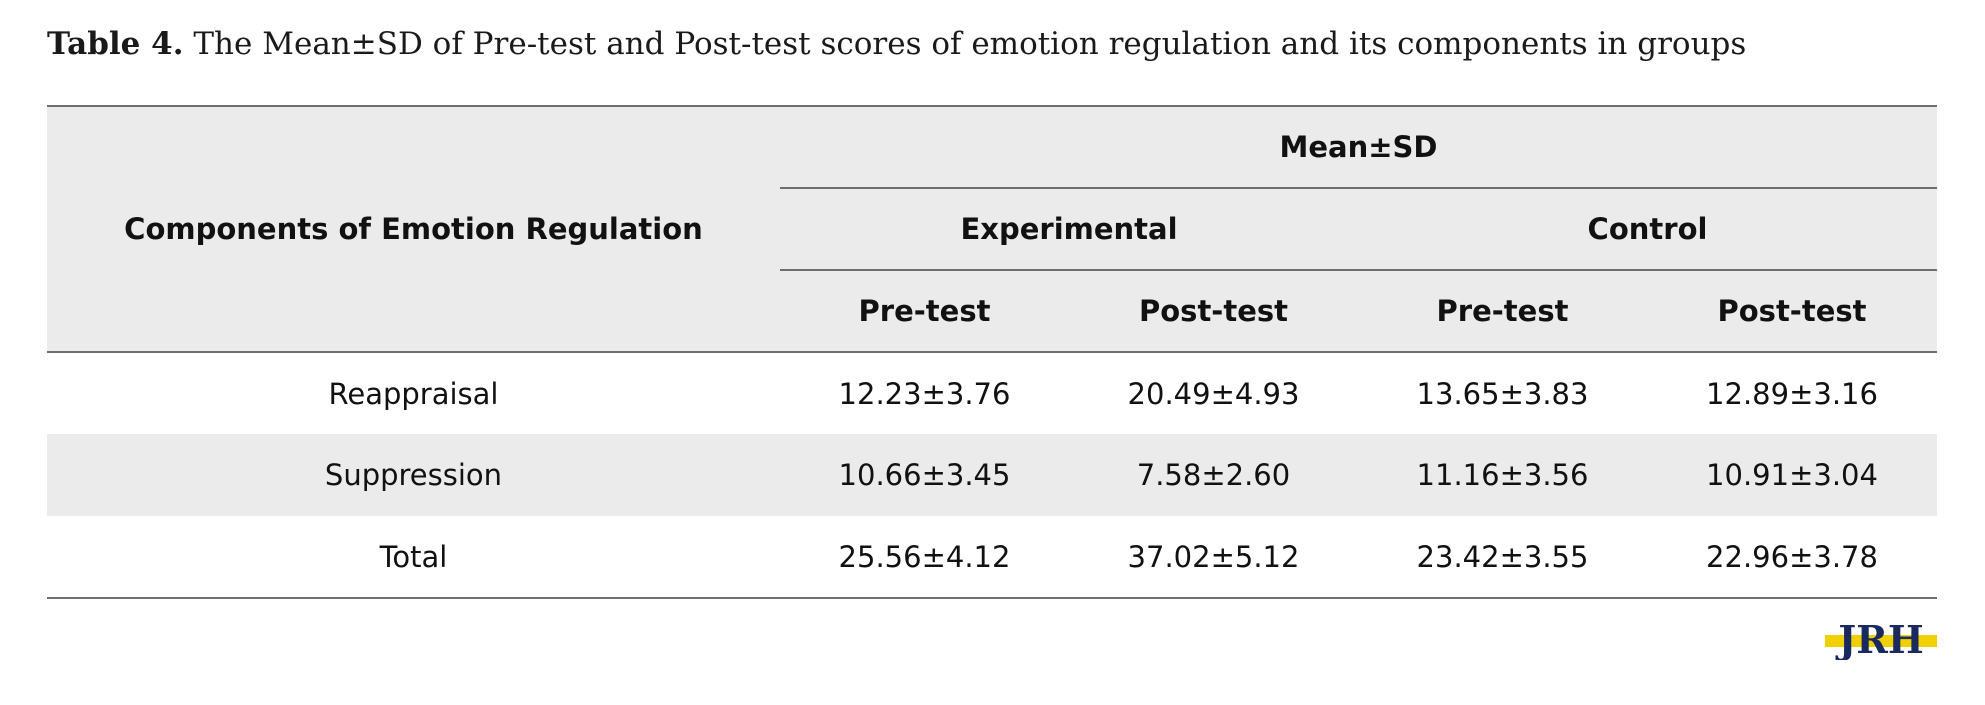  What do you see at coordinates (1792, 475) in the screenshot?
I see `table-cell: 10.91±3.04` at bounding box center [1792, 475].